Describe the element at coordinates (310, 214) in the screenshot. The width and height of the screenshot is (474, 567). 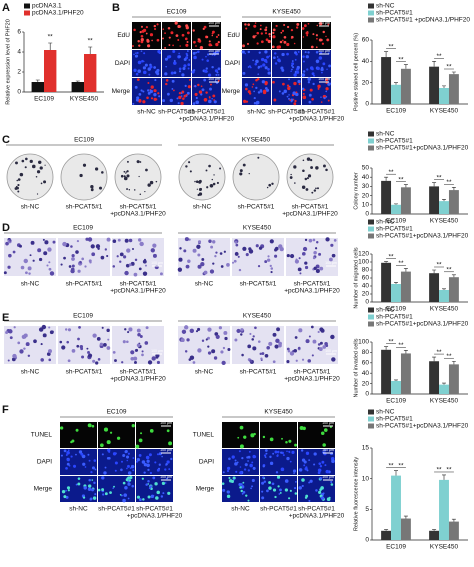
I see `condition-label: +pcDNA3.1/PHF20` at that location.